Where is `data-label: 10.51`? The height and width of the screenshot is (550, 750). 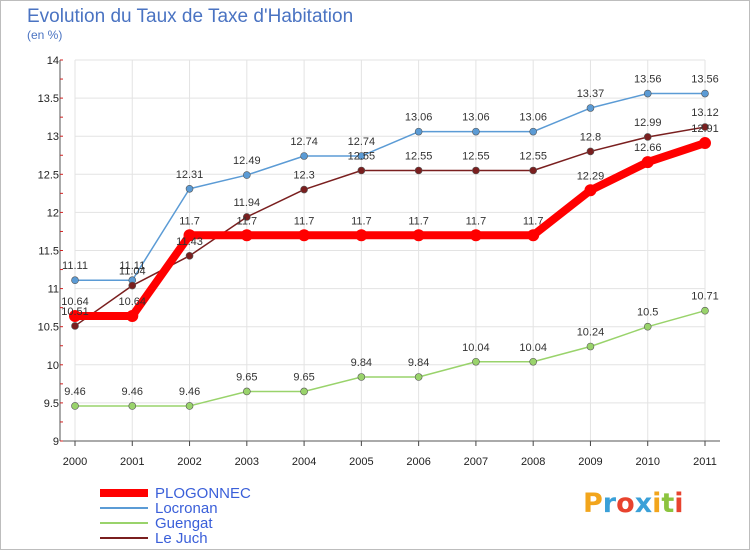 data-label: 10.51 is located at coordinates (75, 312).